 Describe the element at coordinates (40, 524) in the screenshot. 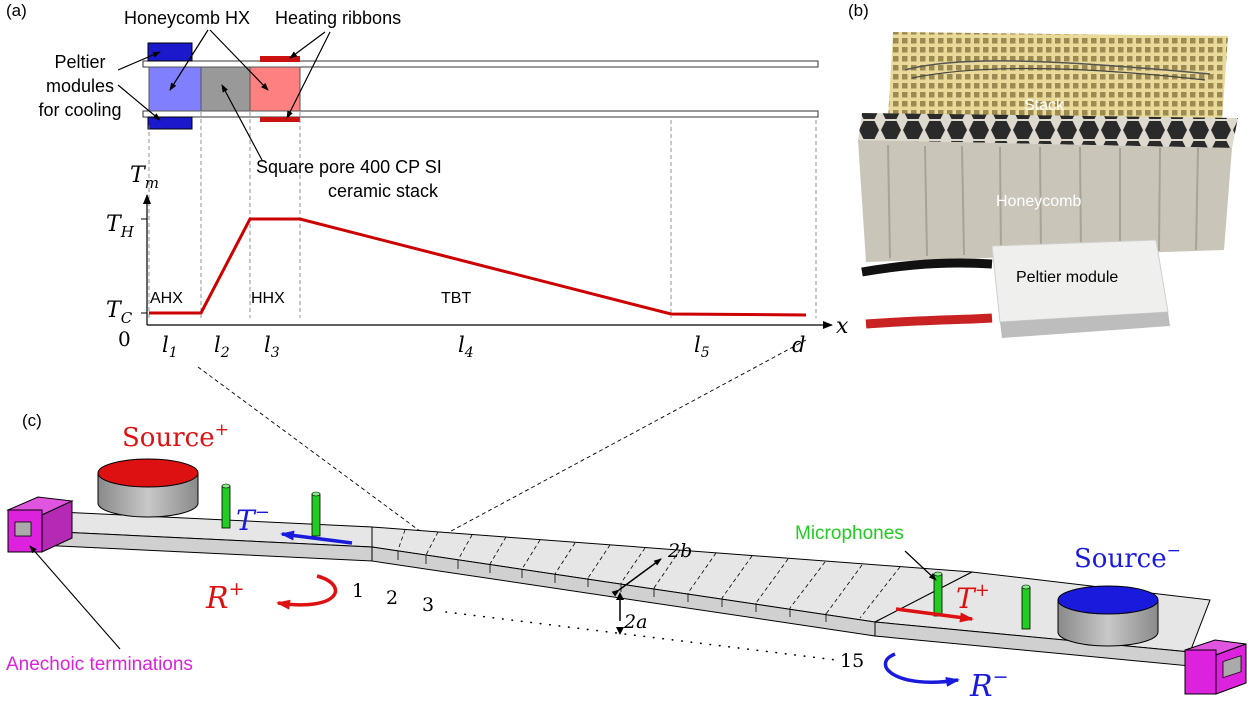

I see `termination-left` at that location.